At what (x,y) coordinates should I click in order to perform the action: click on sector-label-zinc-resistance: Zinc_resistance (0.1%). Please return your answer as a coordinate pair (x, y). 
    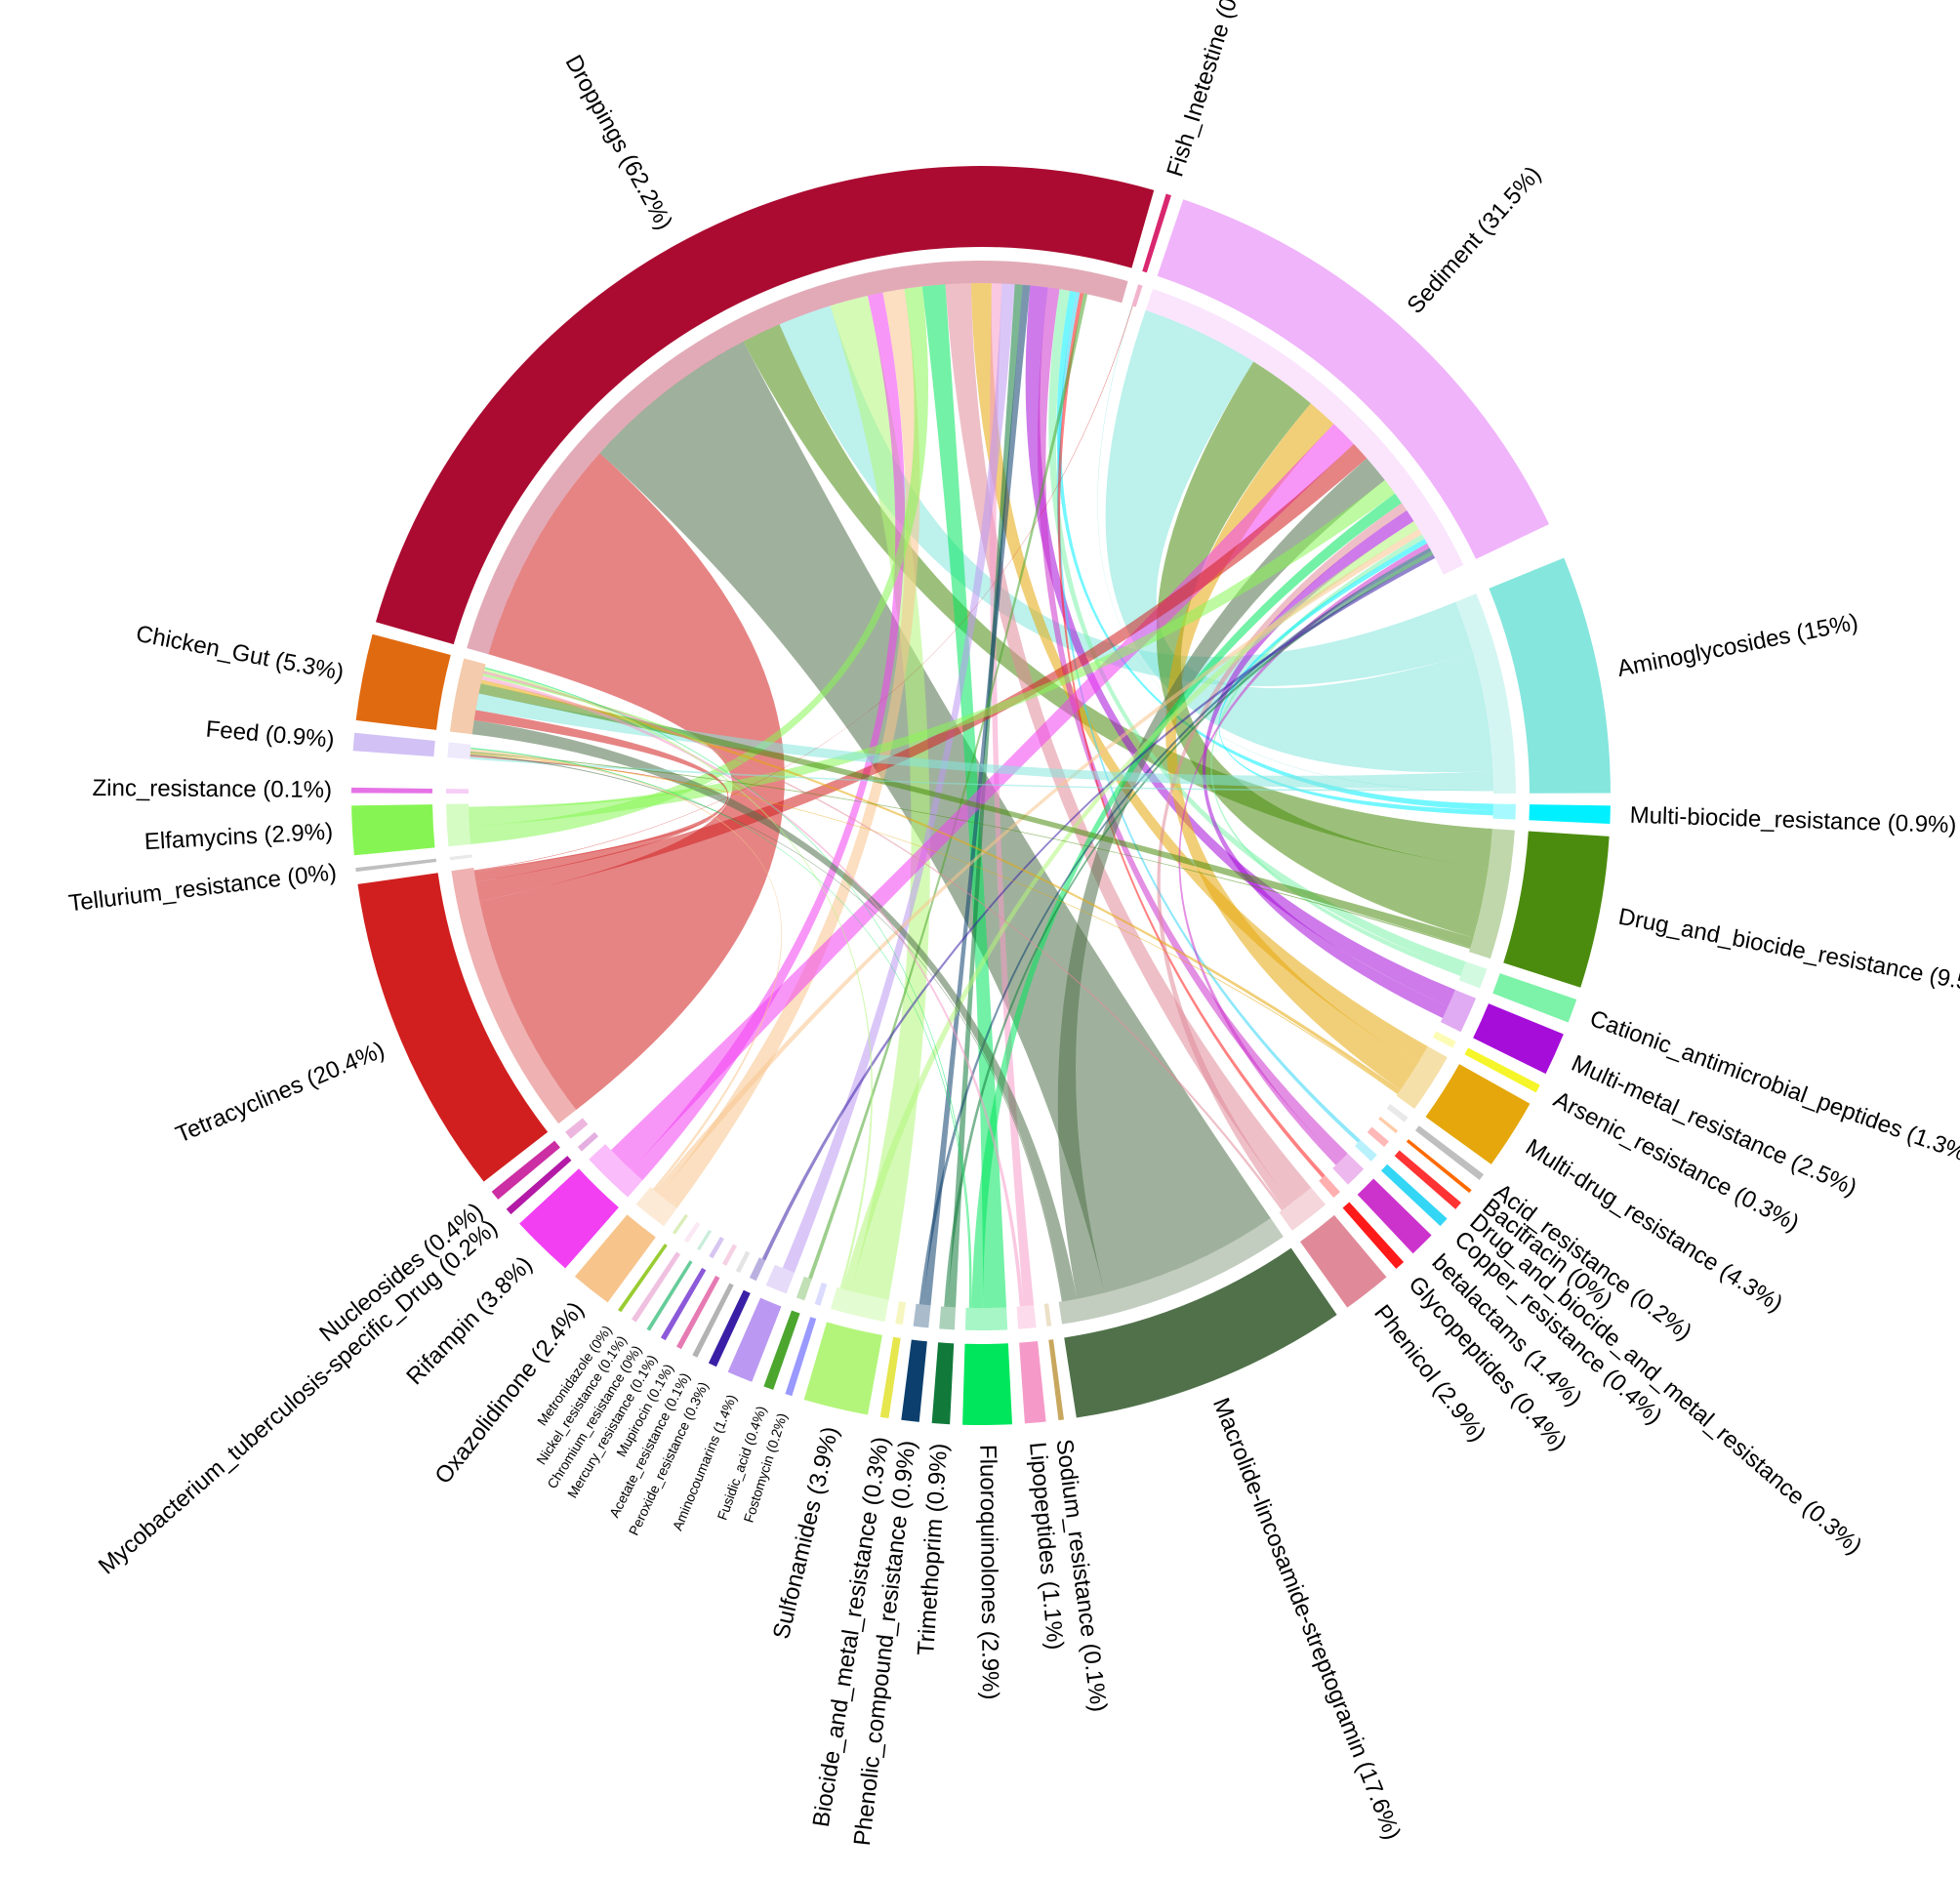
    Looking at the image, I should click on (212, 789).